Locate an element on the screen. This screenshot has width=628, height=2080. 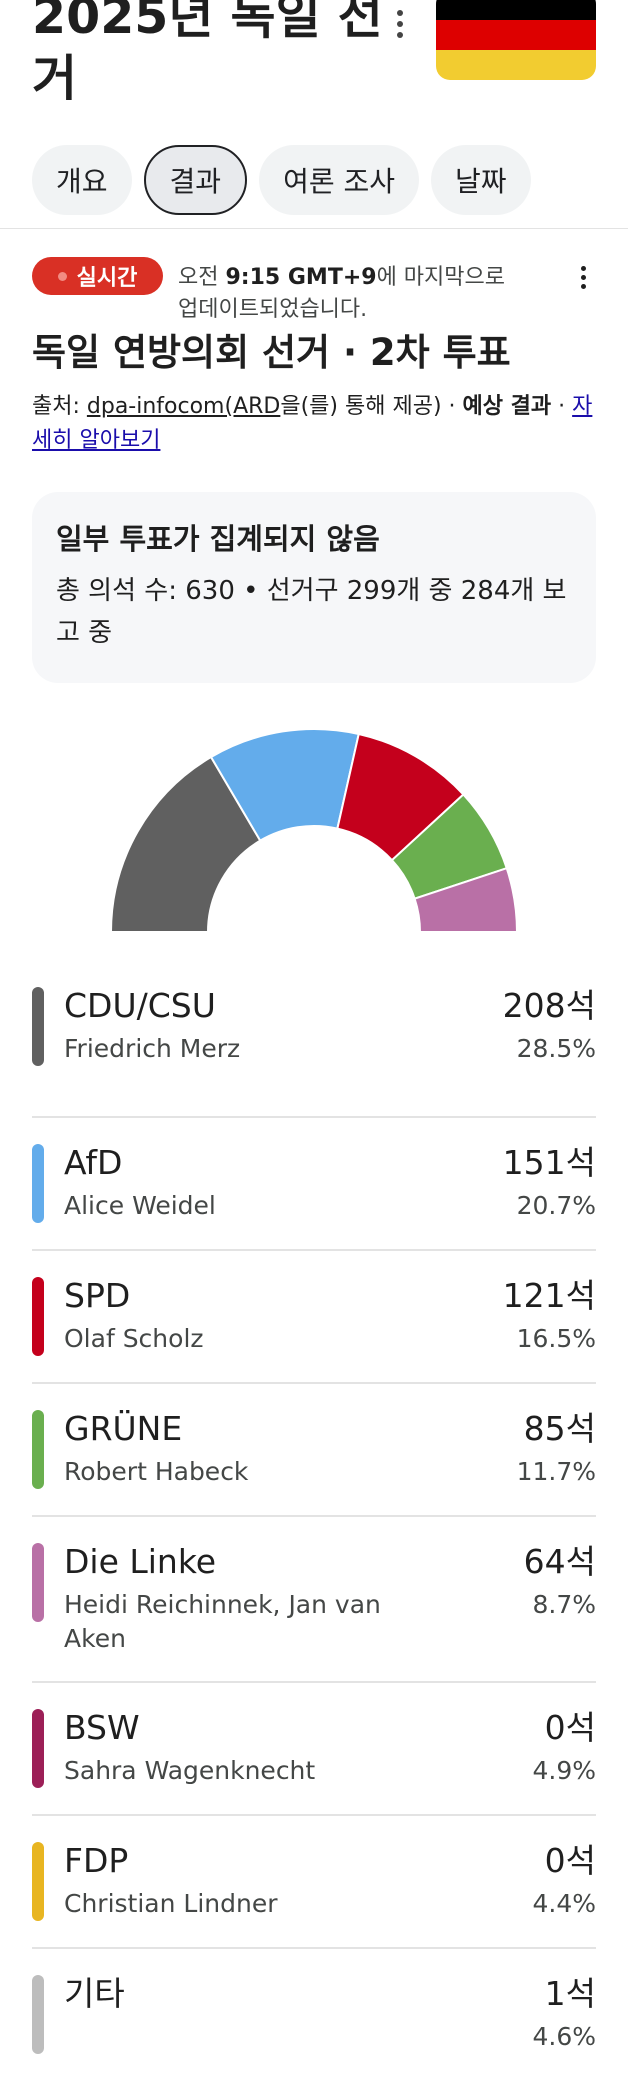
party-name: BSW is located at coordinates (102, 1727).